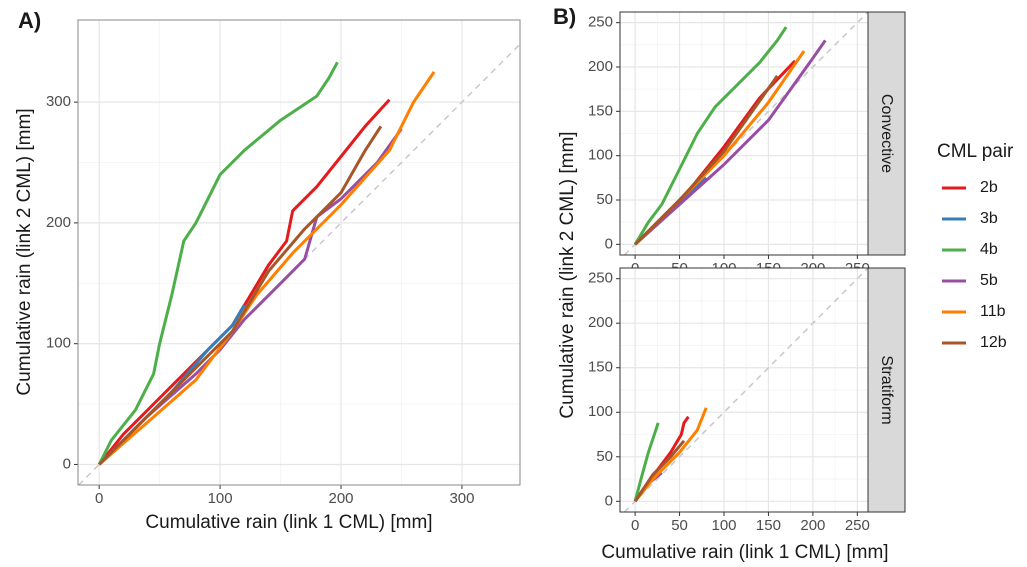 The width and height of the screenshot is (1027, 567). Describe the element at coordinates (58, 101) in the screenshot. I see `y-tick-label: 300` at that location.